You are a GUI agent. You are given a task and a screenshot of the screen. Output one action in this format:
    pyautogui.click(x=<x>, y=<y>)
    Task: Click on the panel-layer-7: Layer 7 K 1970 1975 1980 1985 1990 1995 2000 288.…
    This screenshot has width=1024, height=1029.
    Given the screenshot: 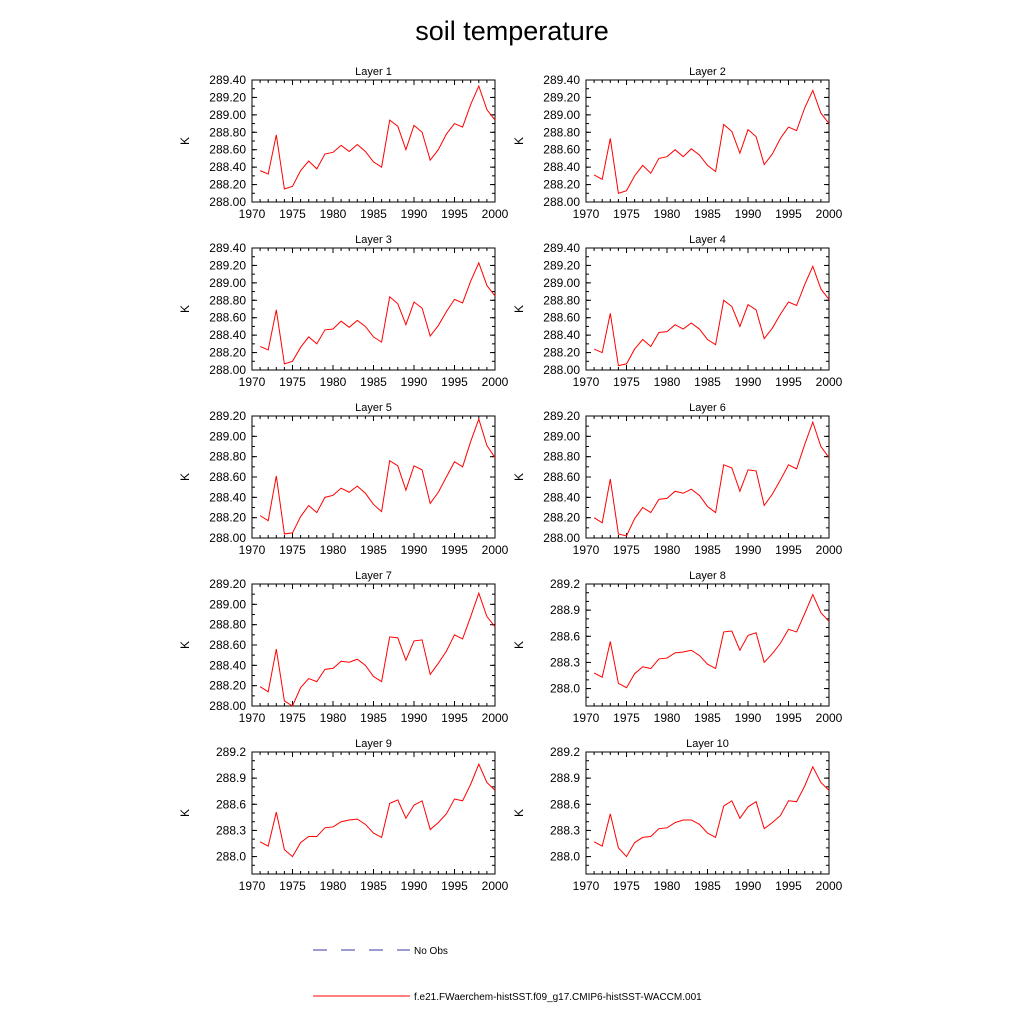 What is the action you would take?
    pyautogui.click(x=343, y=647)
    